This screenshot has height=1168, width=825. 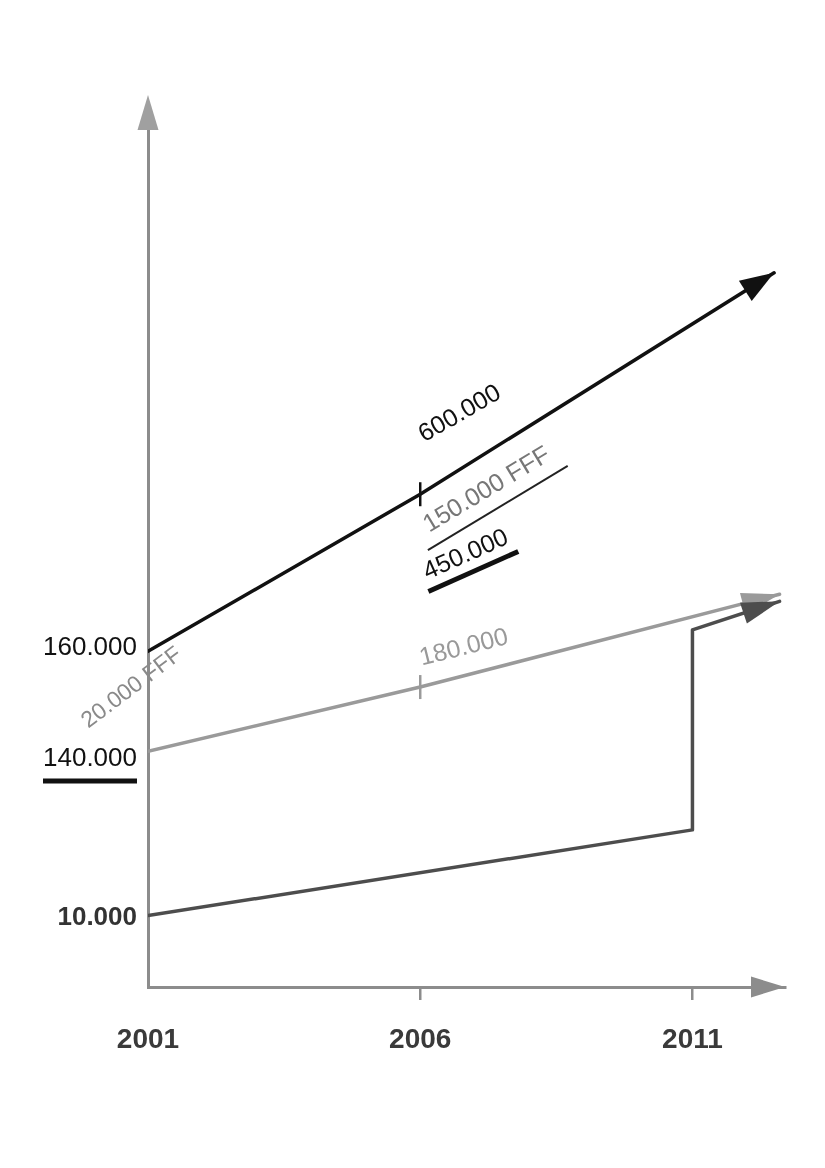 What do you see at coordinates (90, 646) in the screenshot?
I see `text: 160.000` at bounding box center [90, 646].